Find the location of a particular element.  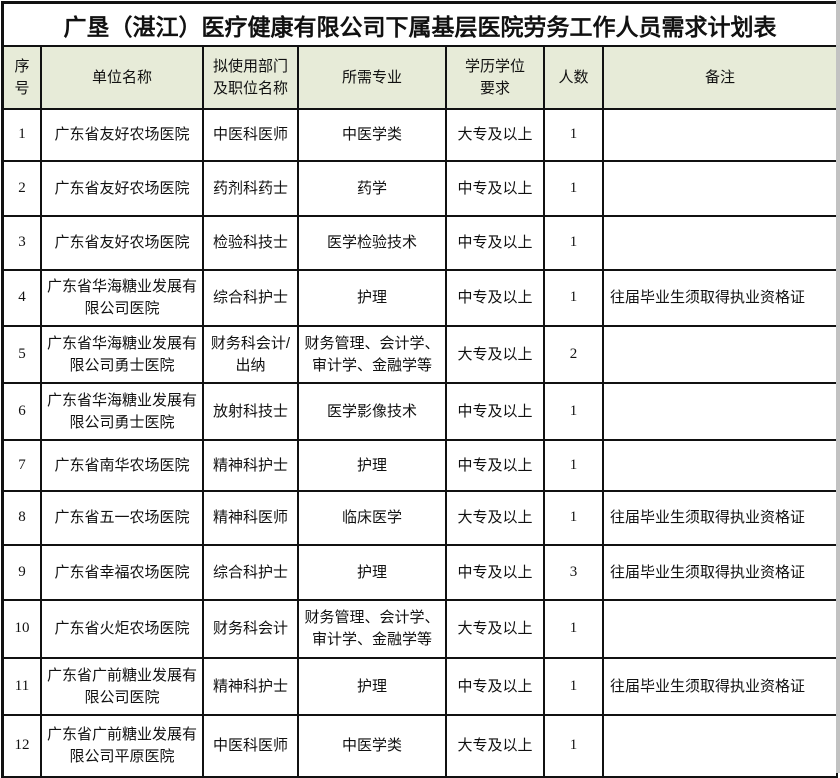

cell-no: 11 is located at coordinates (23, 687).